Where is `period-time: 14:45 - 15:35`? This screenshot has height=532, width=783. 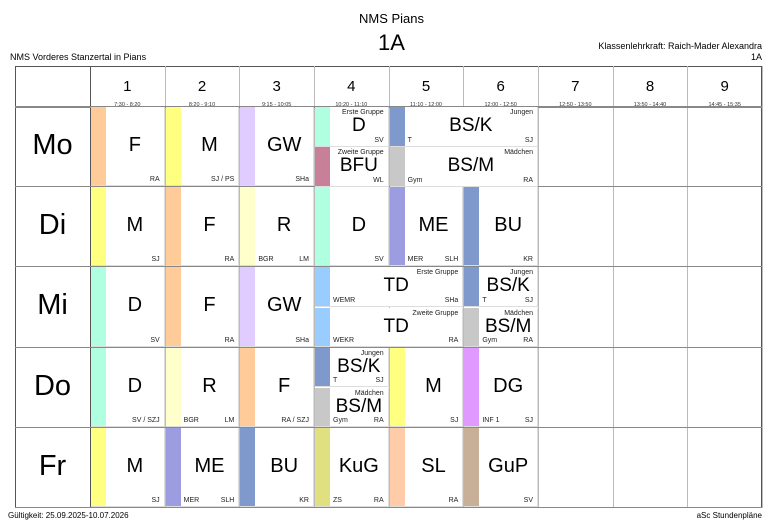
period-time: 14:45 - 15:35 is located at coordinates (724, 105).